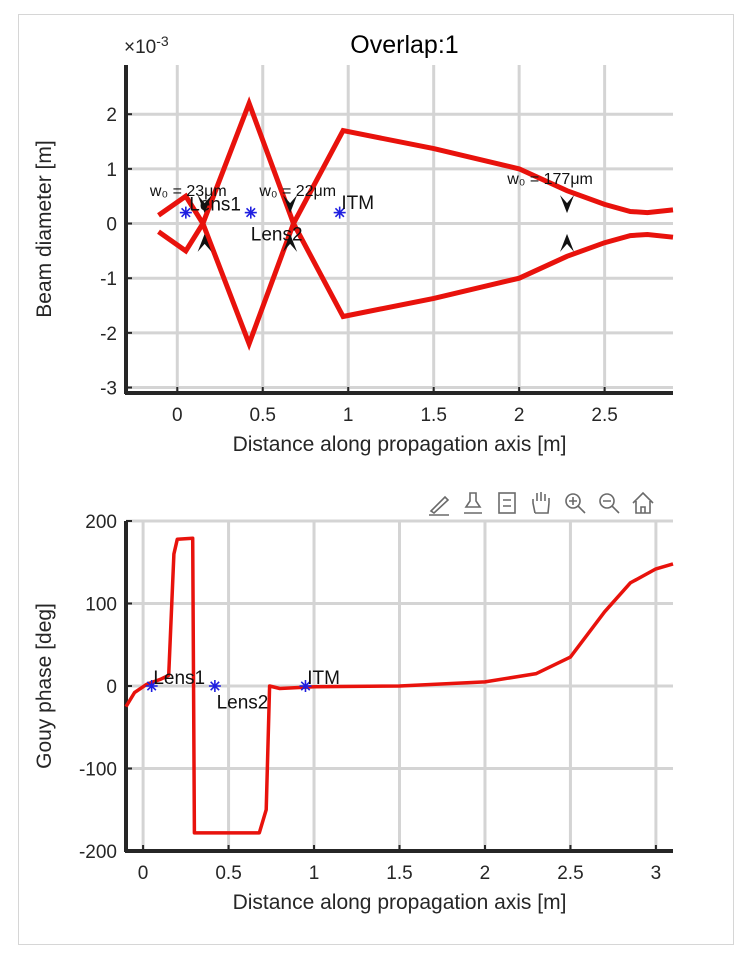 The width and height of the screenshot is (750, 955). What do you see at coordinates (108, 279) in the screenshot?
I see `y-tick-label: -1` at bounding box center [108, 279].